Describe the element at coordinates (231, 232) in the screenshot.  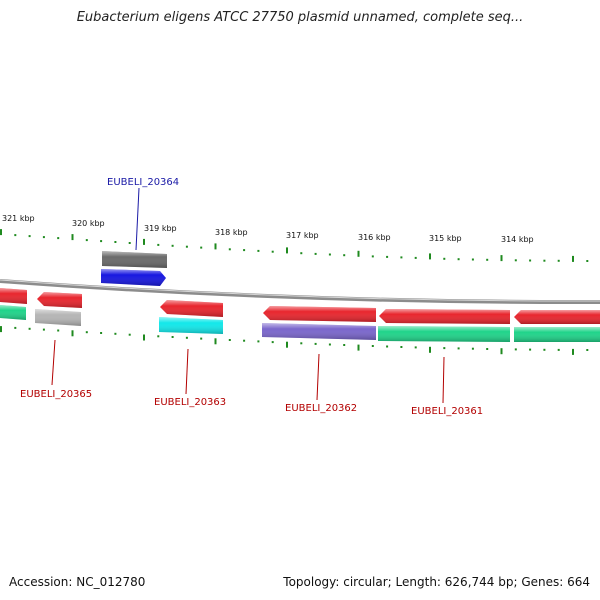
I see `ruler-label: 318 kbp` at that location.